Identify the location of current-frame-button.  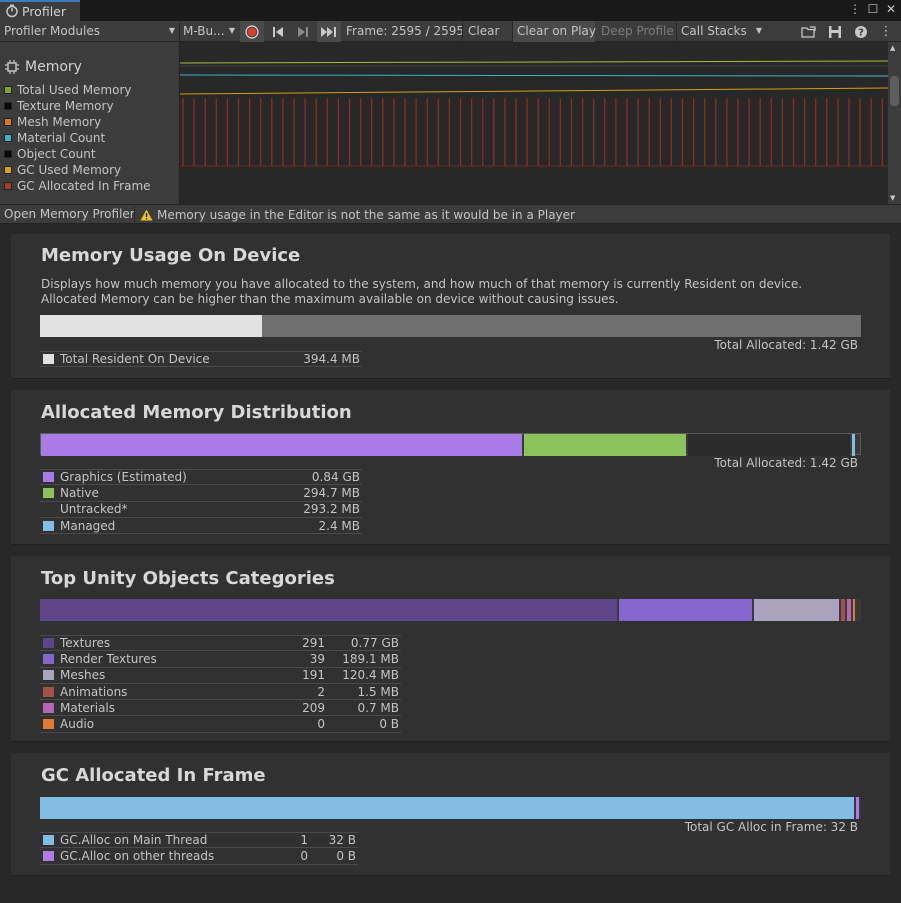
(329, 31).